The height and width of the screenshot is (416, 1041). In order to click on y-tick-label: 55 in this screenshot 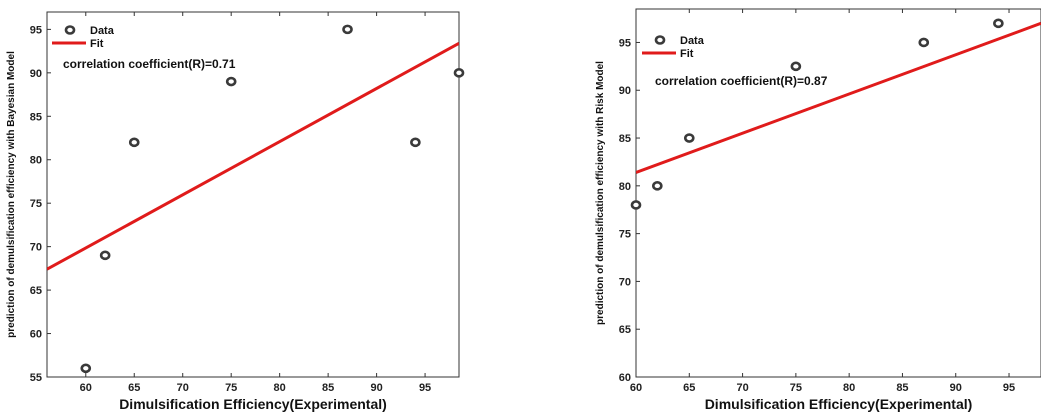, I will do `click(36, 378)`.